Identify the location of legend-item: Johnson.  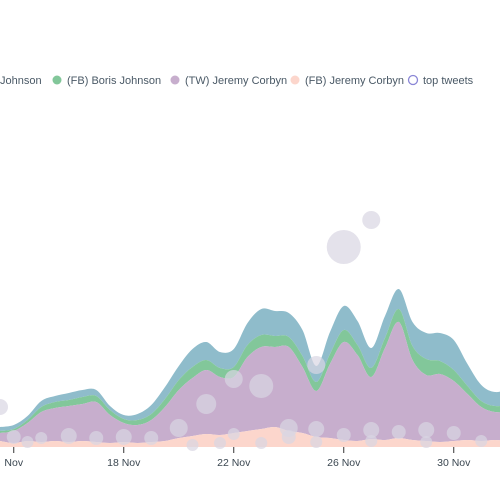
(21, 81).